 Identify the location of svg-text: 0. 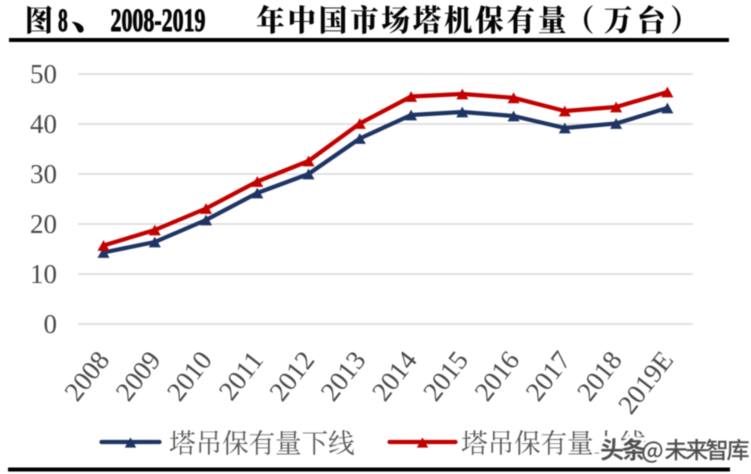
(51, 324).